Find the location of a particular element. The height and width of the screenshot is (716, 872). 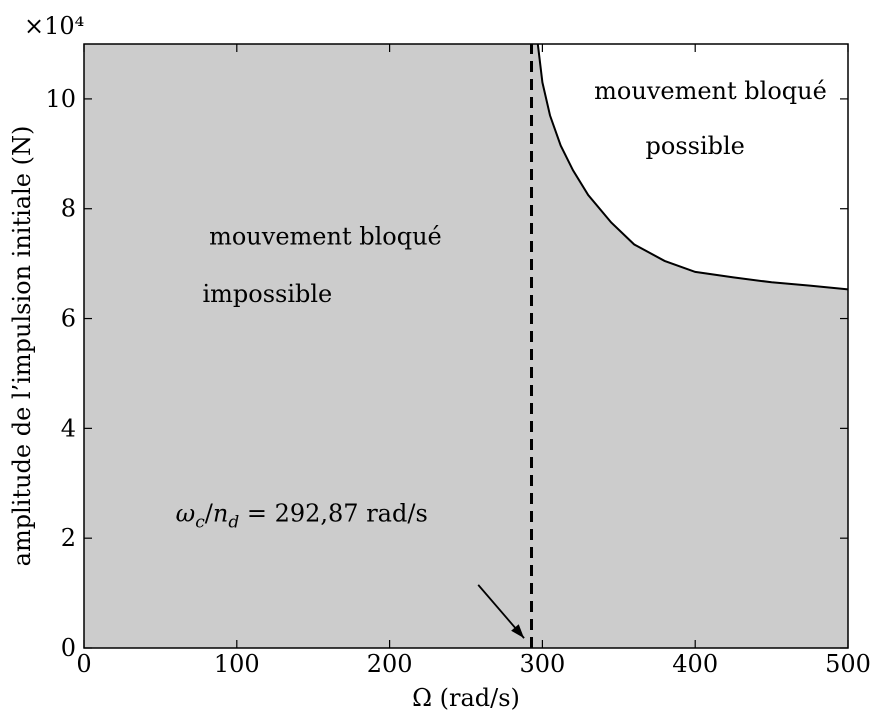

possible-region is located at coordinates (692, 167).